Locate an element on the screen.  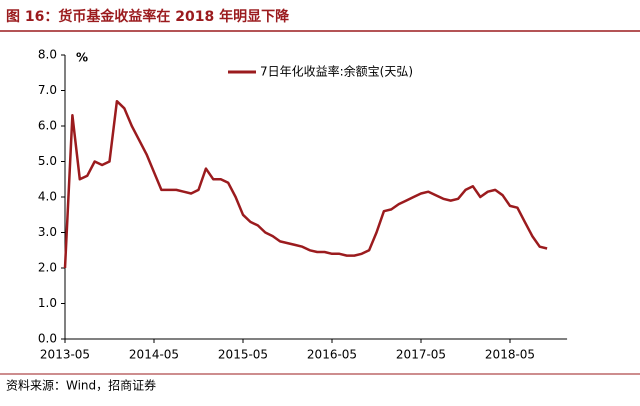
x-tick-label: 2014-05 is located at coordinates (154, 355).